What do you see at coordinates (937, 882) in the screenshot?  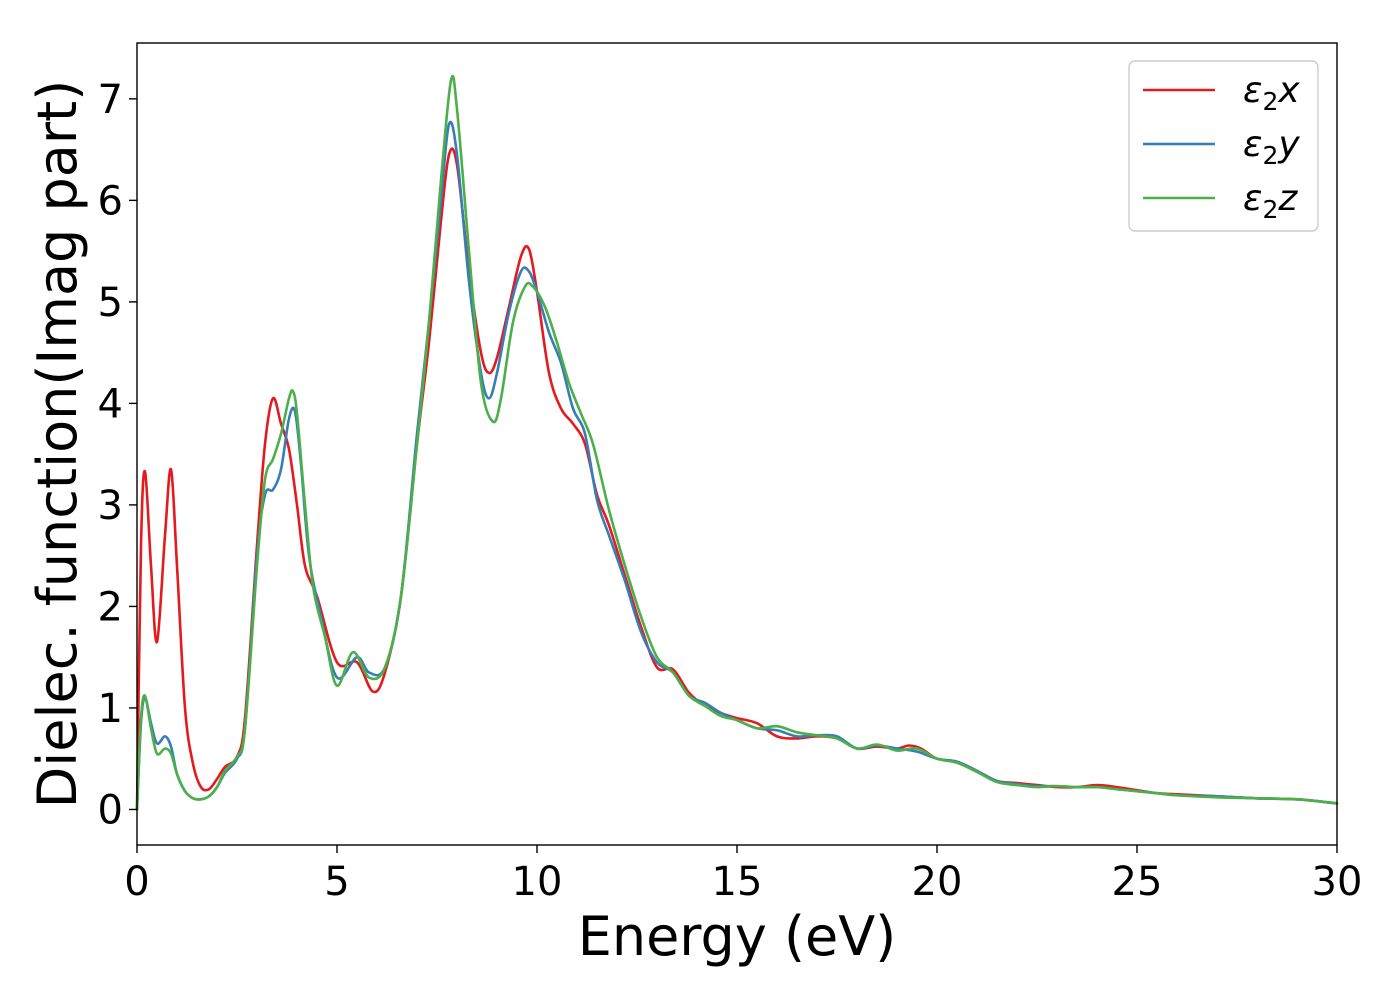 I see `x-tick-label: 20` at bounding box center [937, 882].